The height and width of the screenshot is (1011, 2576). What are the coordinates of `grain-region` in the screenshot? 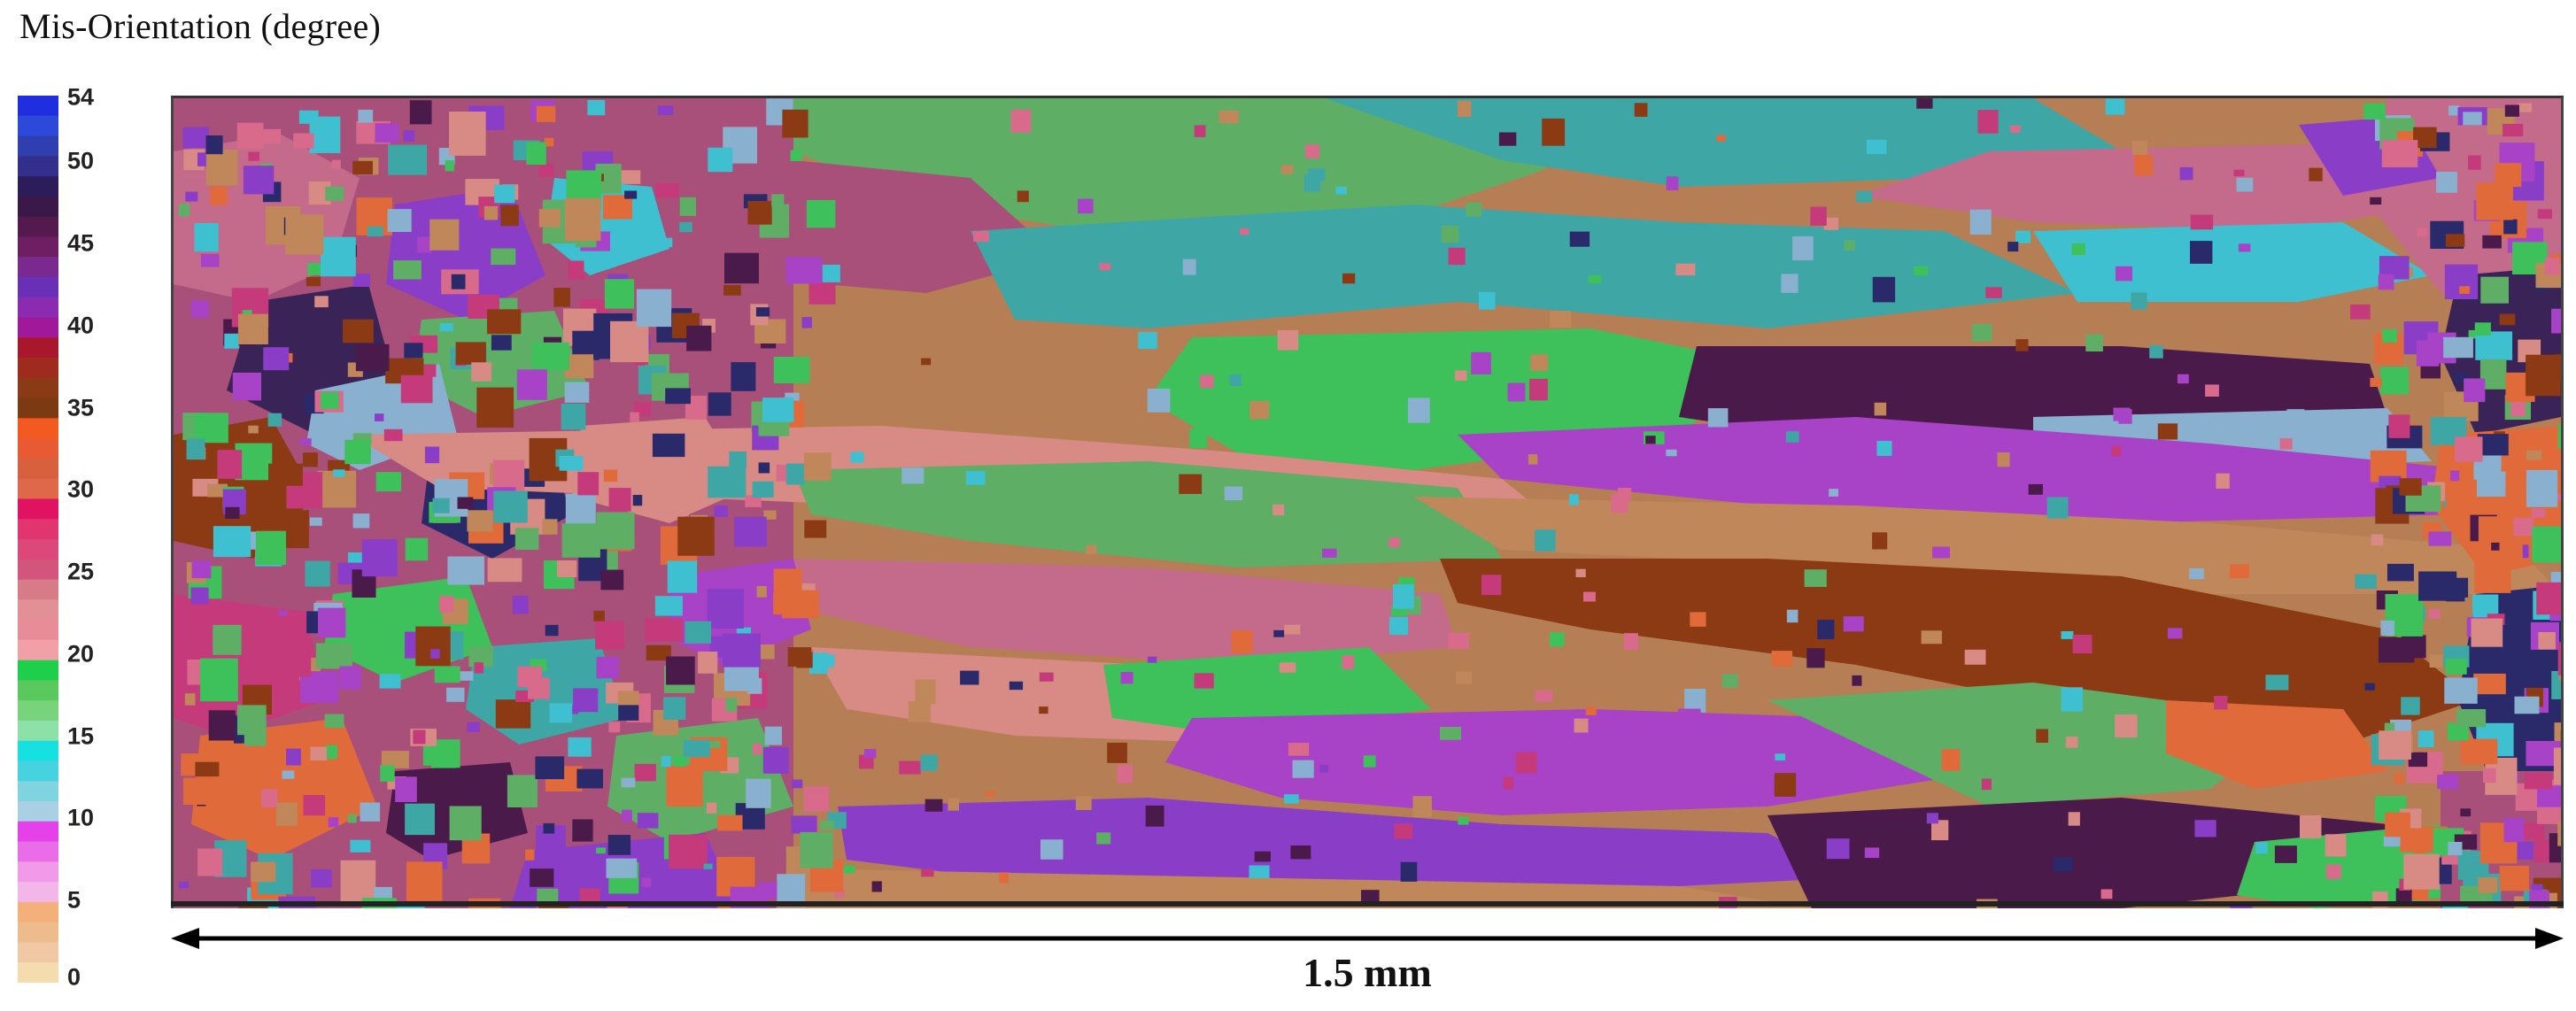 It's located at (1347, 846).